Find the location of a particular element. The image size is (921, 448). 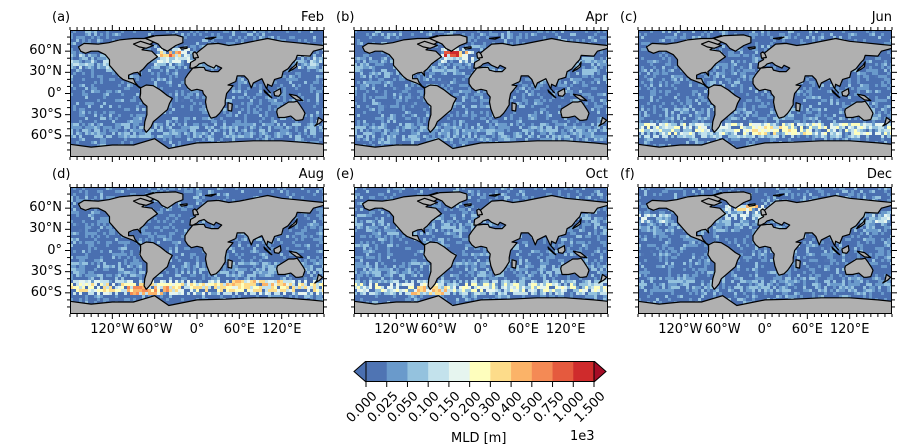

lat-tick-label: 30°N is located at coordinates (45, 72).